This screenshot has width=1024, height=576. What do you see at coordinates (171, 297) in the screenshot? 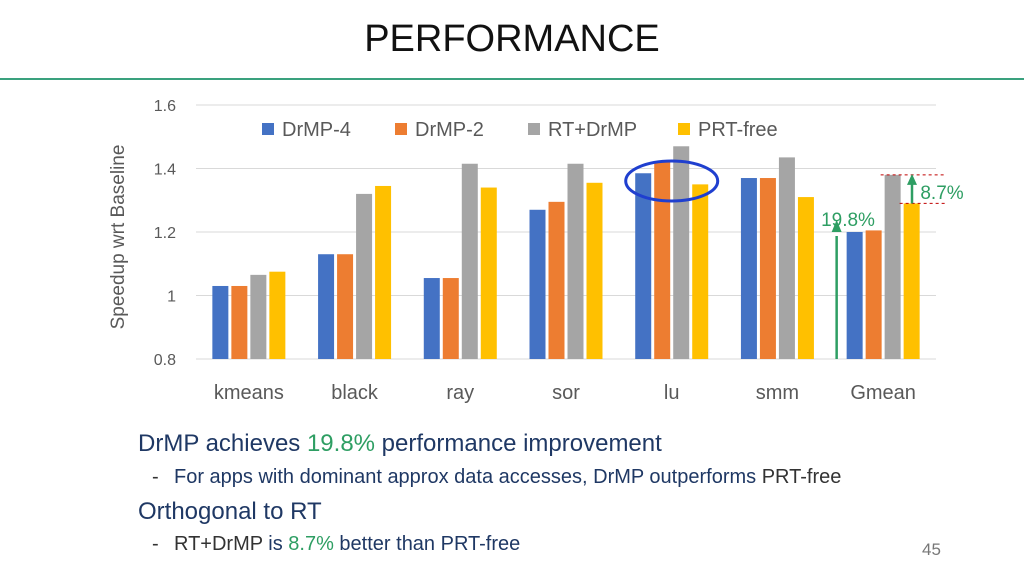
I see `y-tick-label: 1` at bounding box center [171, 297].